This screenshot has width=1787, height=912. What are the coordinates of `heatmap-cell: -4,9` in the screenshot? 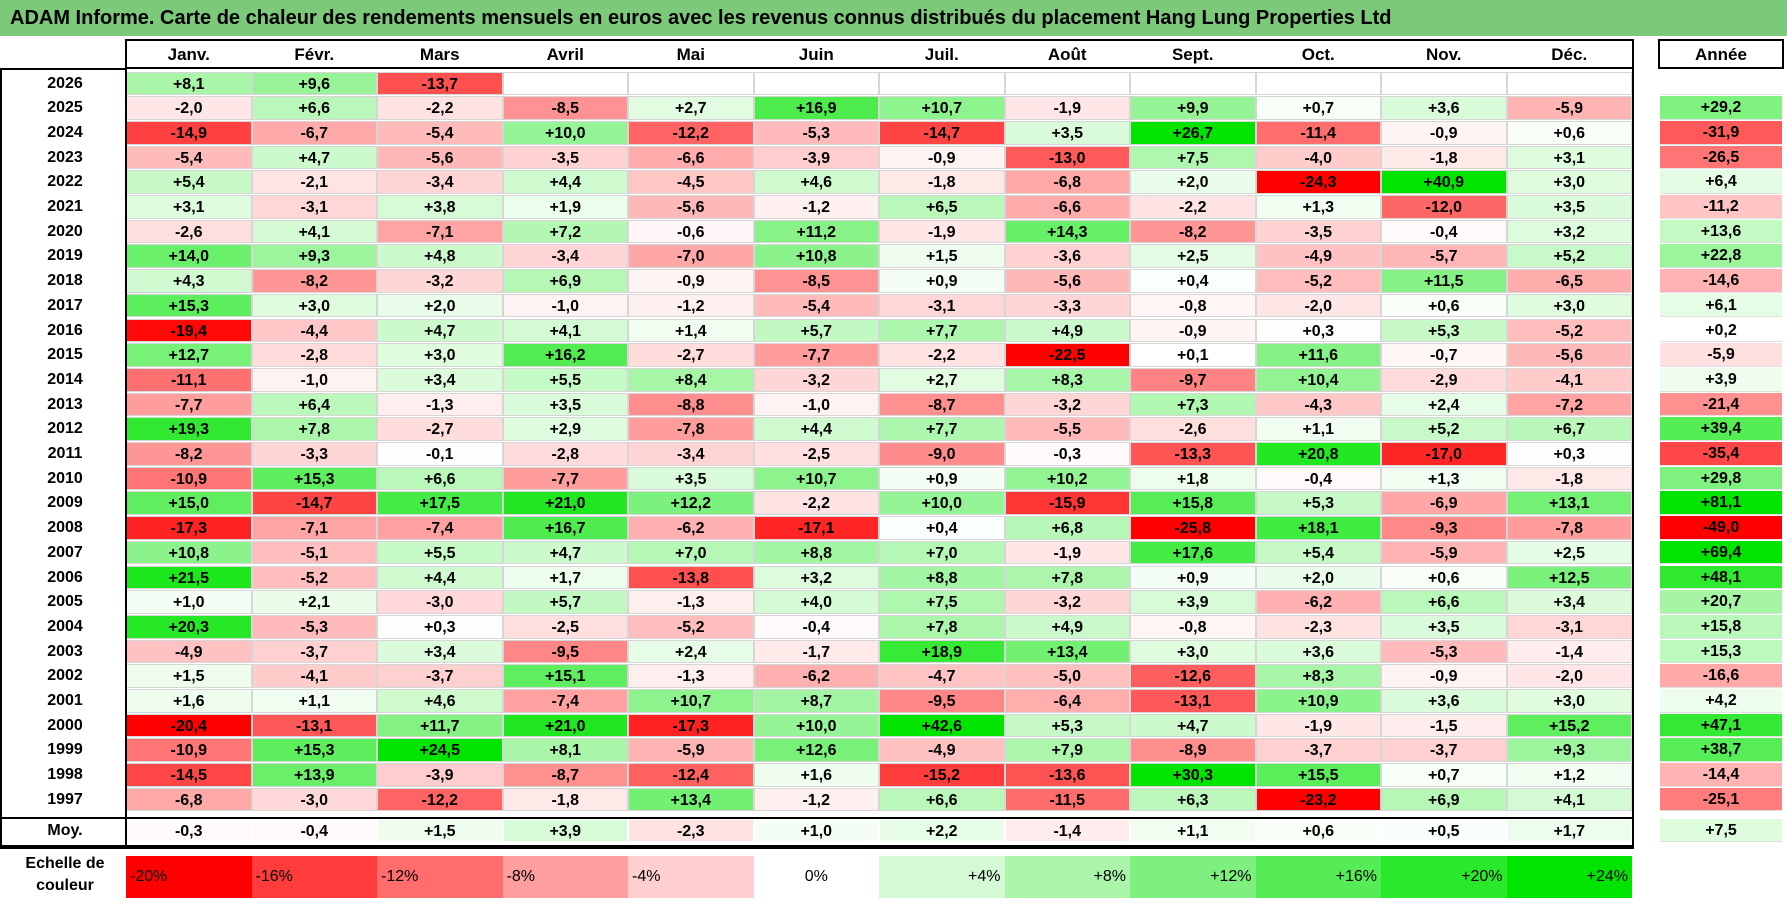 It's located at (189, 651).